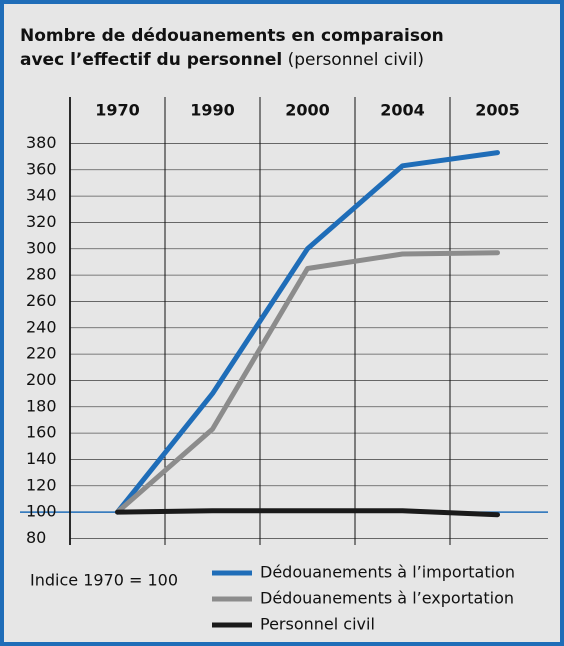 Image resolution: width=564 pixels, height=646 pixels. What do you see at coordinates (232, 36) in the screenshot?
I see `chart-title: Nombre de dédouanements en comparaison` at bounding box center [232, 36].